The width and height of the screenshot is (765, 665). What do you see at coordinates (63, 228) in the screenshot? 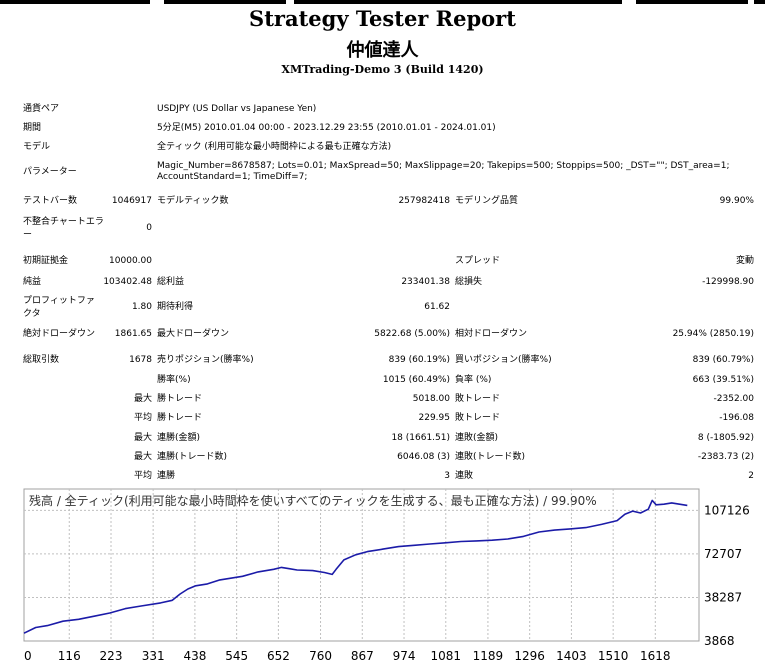
I see `mismatch-label: 不整合チャートエラー` at bounding box center [63, 228].